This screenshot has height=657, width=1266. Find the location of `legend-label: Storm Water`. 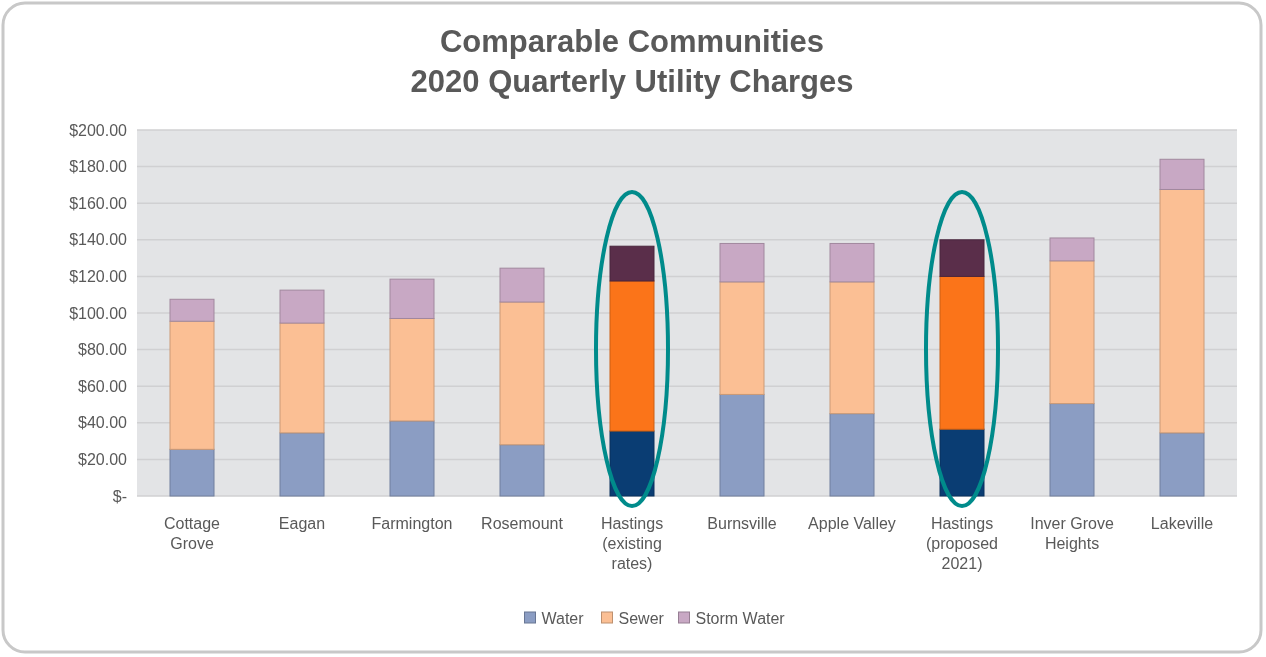

legend-label: Storm Water is located at coordinates (740, 618).